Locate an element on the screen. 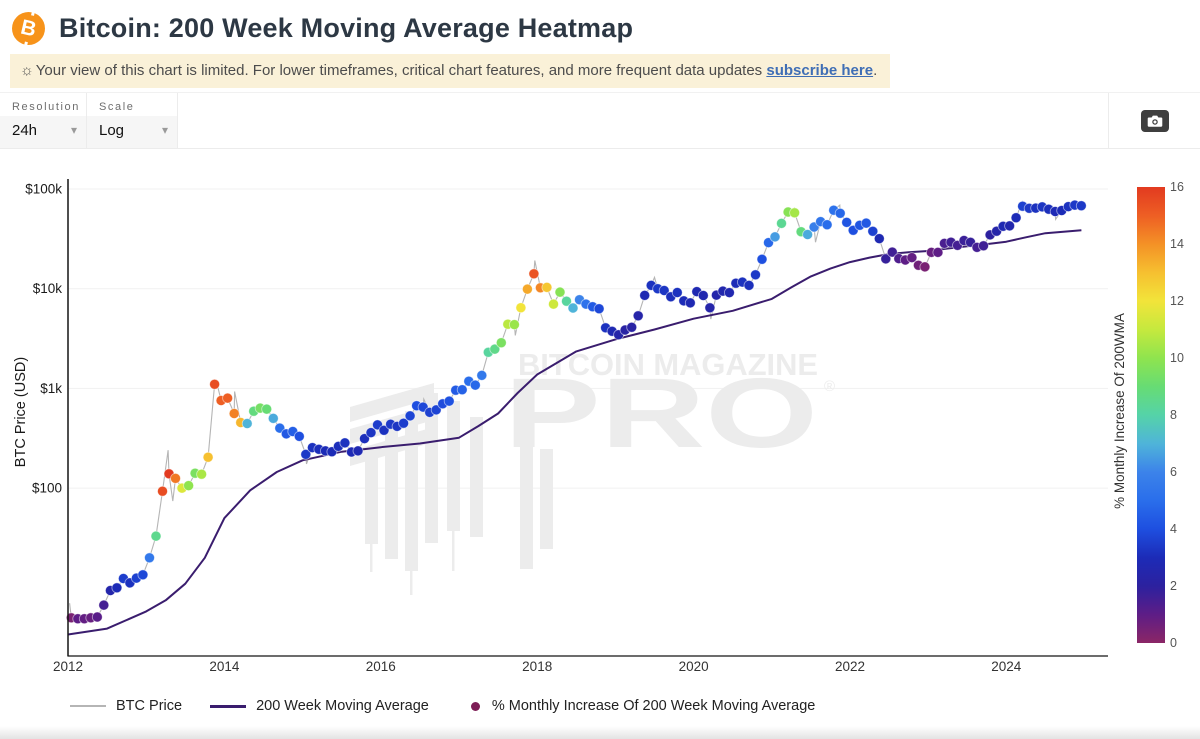 This screenshot has width=1200, height=739. svg-text: 12 is located at coordinates (1177, 301).